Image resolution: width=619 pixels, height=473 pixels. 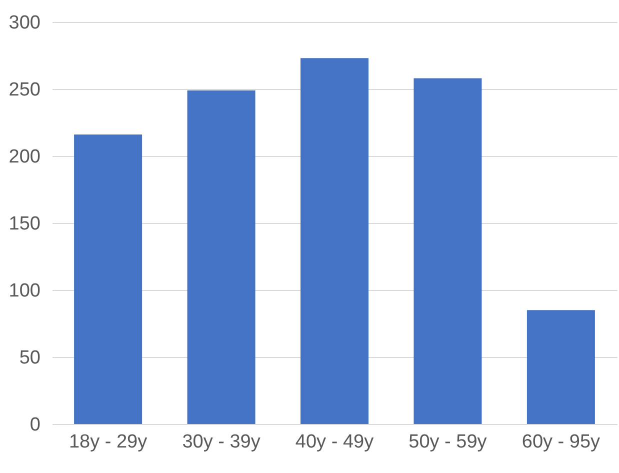 I want to click on x-tick-label: 40y - 49y, so click(x=334, y=442).